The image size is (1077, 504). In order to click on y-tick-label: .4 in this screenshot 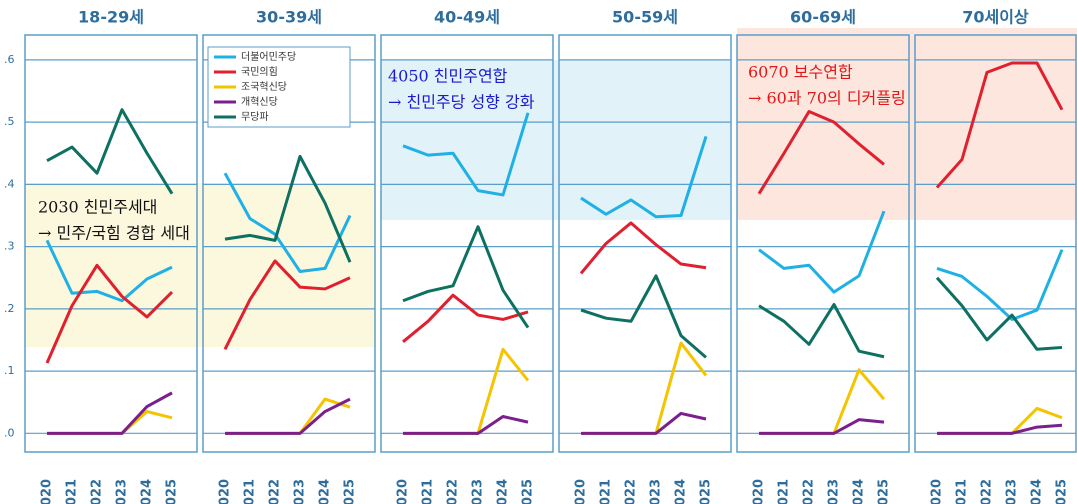, I will do `click(9, 183)`.